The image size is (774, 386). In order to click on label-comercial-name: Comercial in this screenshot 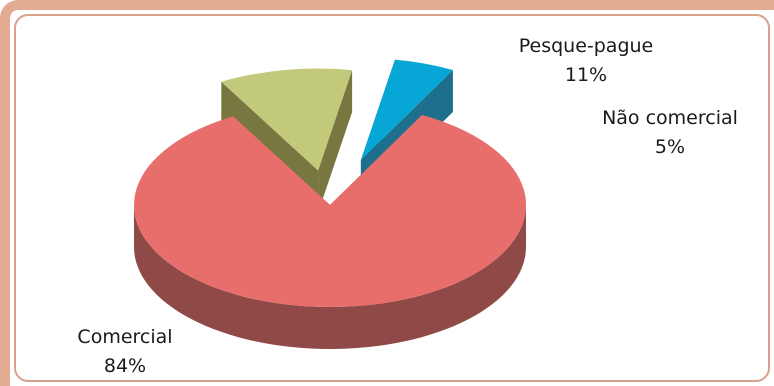, I will do `click(124, 337)`.